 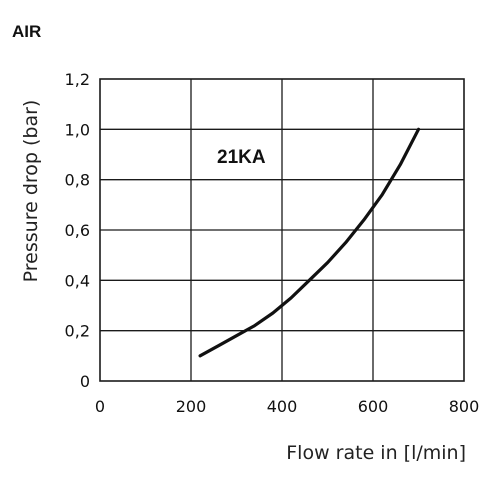 I want to click on x-tick-label-3: 600, so click(x=373, y=406).